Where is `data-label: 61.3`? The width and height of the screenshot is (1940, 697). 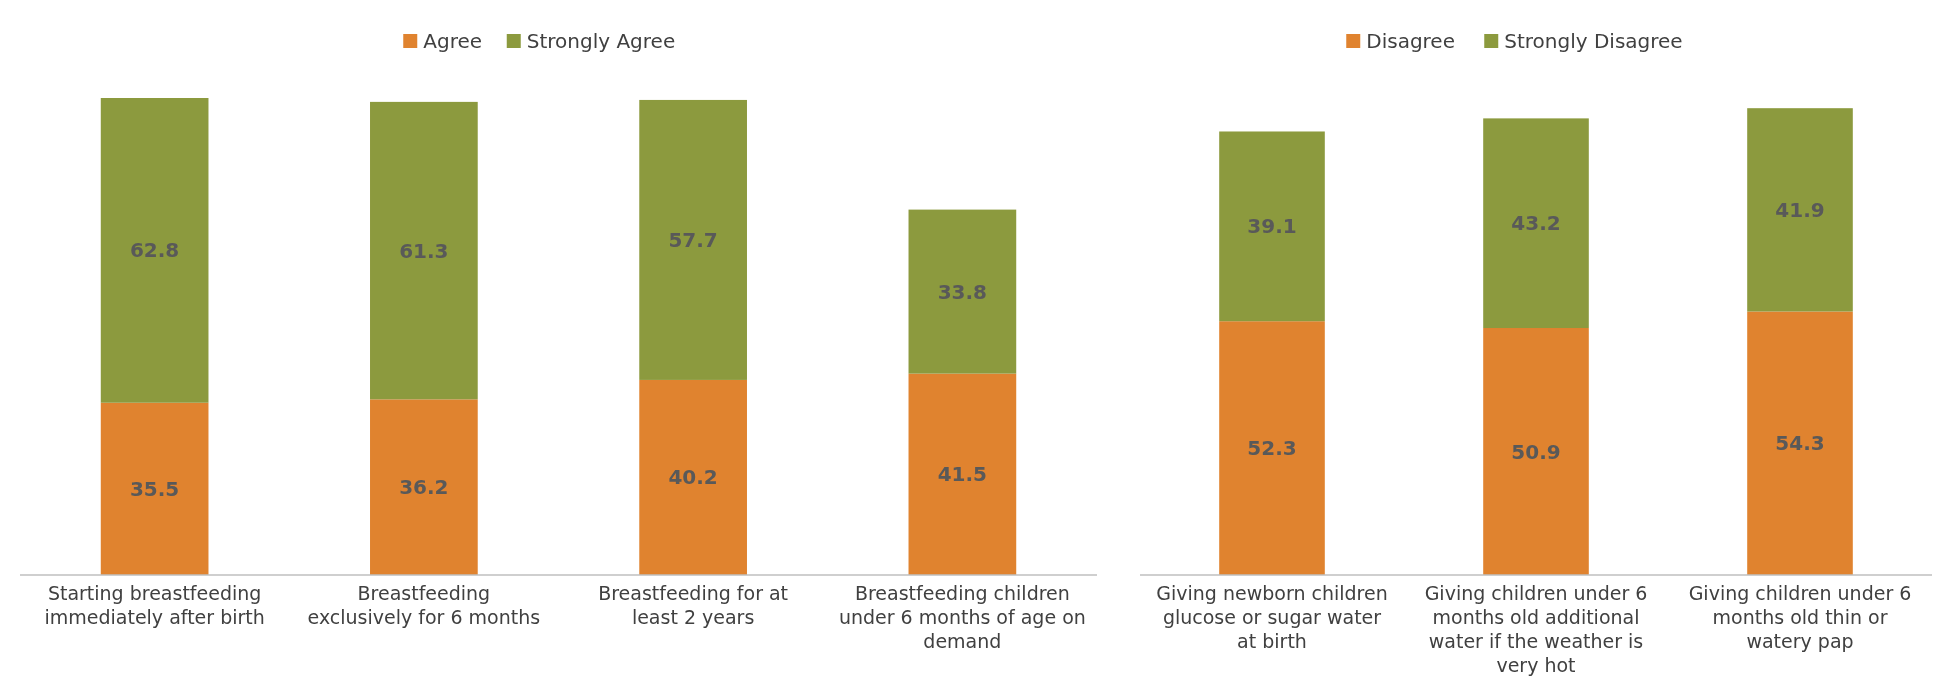 data-label: 61.3 is located at coordinates (424, 250).